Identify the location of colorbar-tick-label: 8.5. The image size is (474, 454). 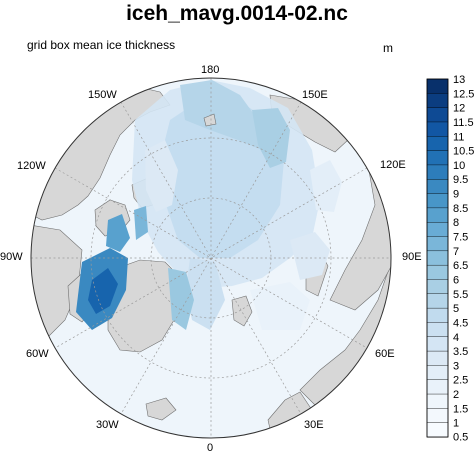
(460, 209).